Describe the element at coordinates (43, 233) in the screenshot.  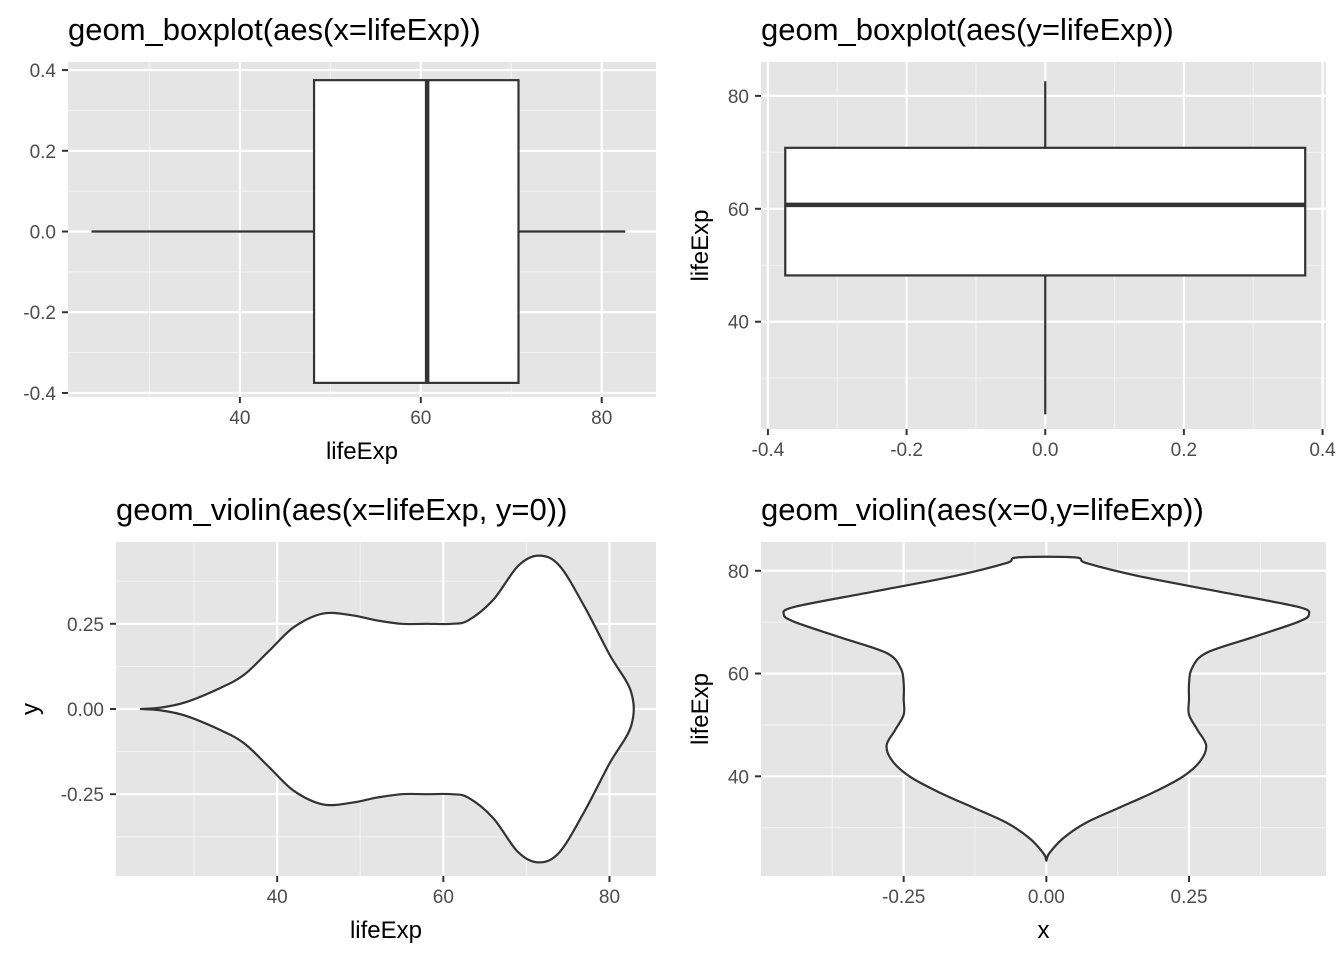
I see `y-tick-label: 0.0` at that location.